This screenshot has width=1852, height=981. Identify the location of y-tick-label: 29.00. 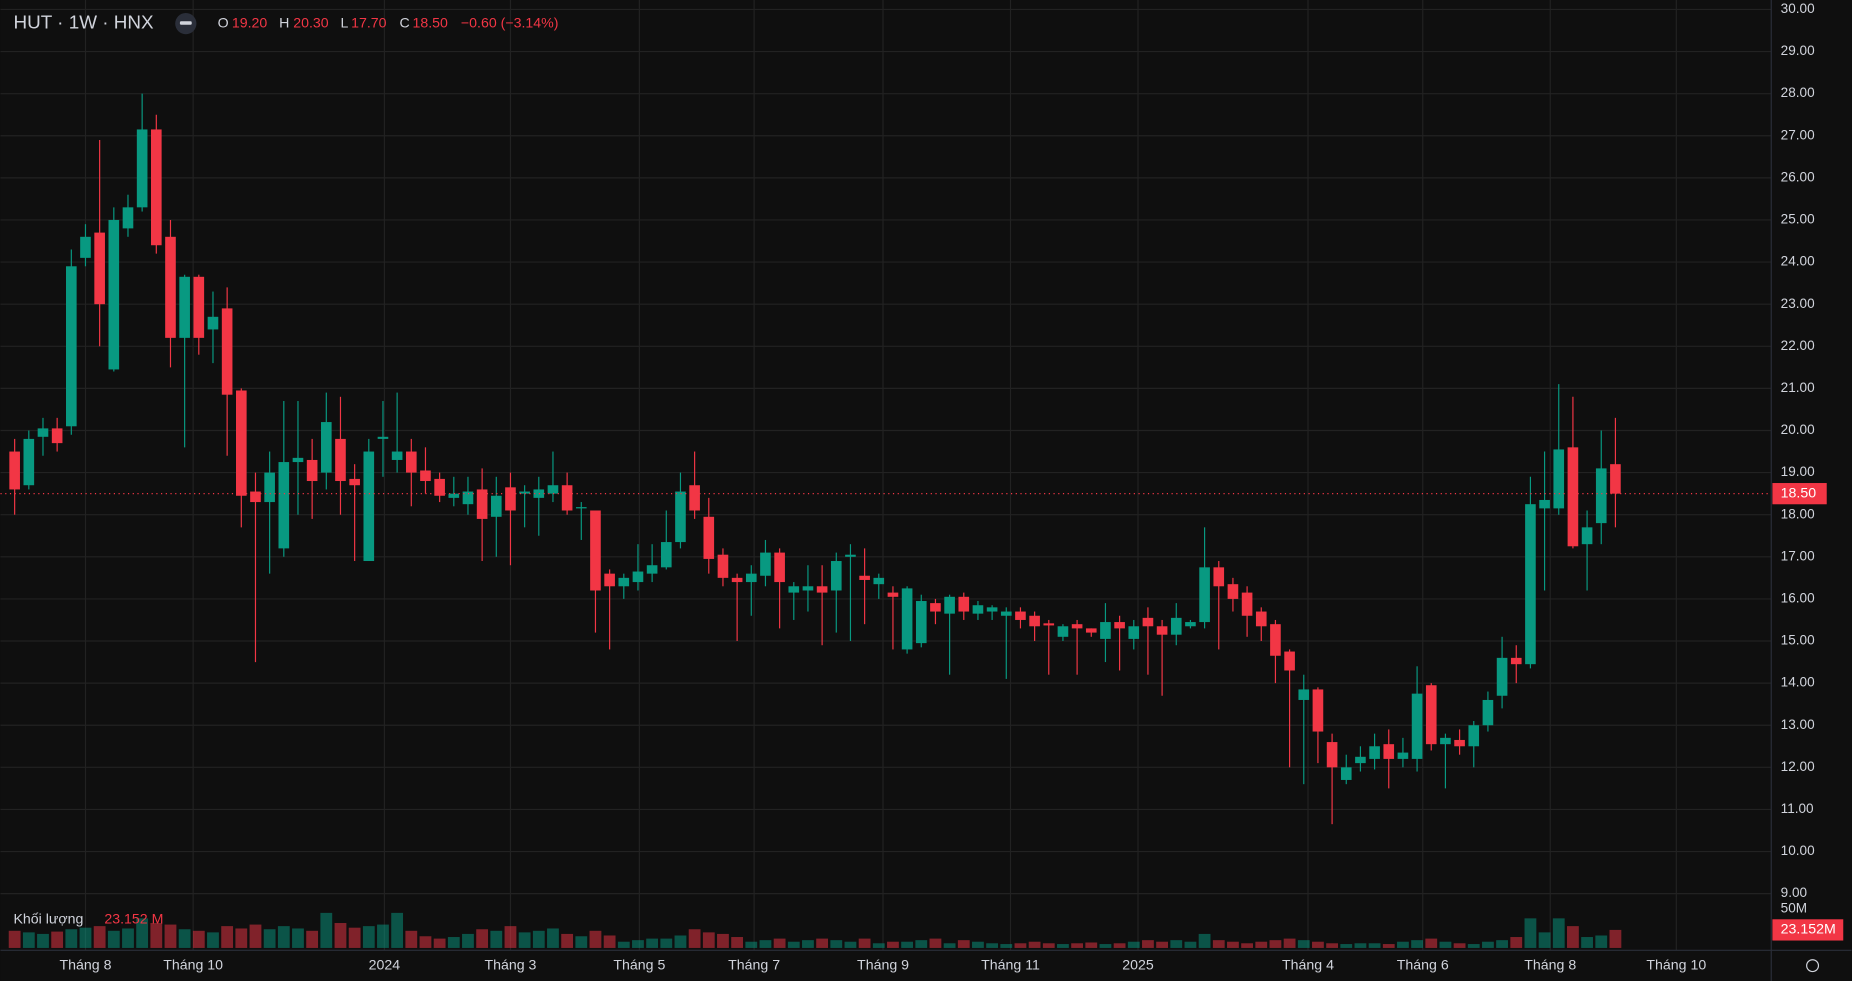
(1798, 50).